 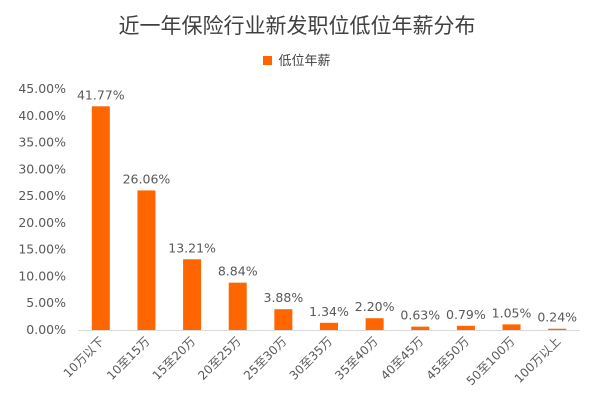 What do you see at coordinates (284, 297) in the screenshot?
I see `data-label: 3.88%` at bounding box center [284, 297].